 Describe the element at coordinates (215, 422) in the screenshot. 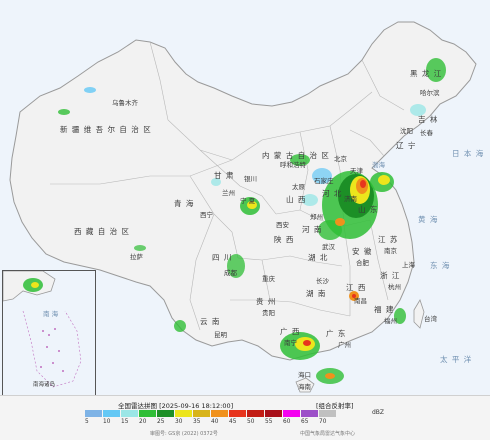

I see `color-scale-tick: 40` at that location.